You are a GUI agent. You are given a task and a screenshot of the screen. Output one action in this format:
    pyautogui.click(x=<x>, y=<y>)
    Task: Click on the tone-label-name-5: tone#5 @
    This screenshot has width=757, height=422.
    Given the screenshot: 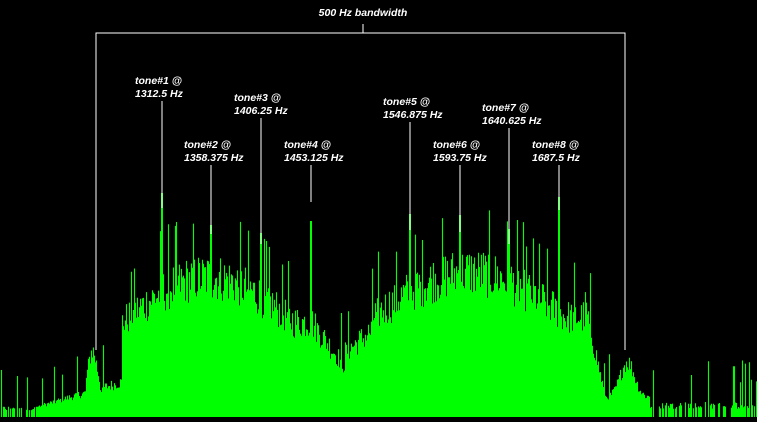 What is the action you would take?
    pyautogui.click(x=406, y=102)
    